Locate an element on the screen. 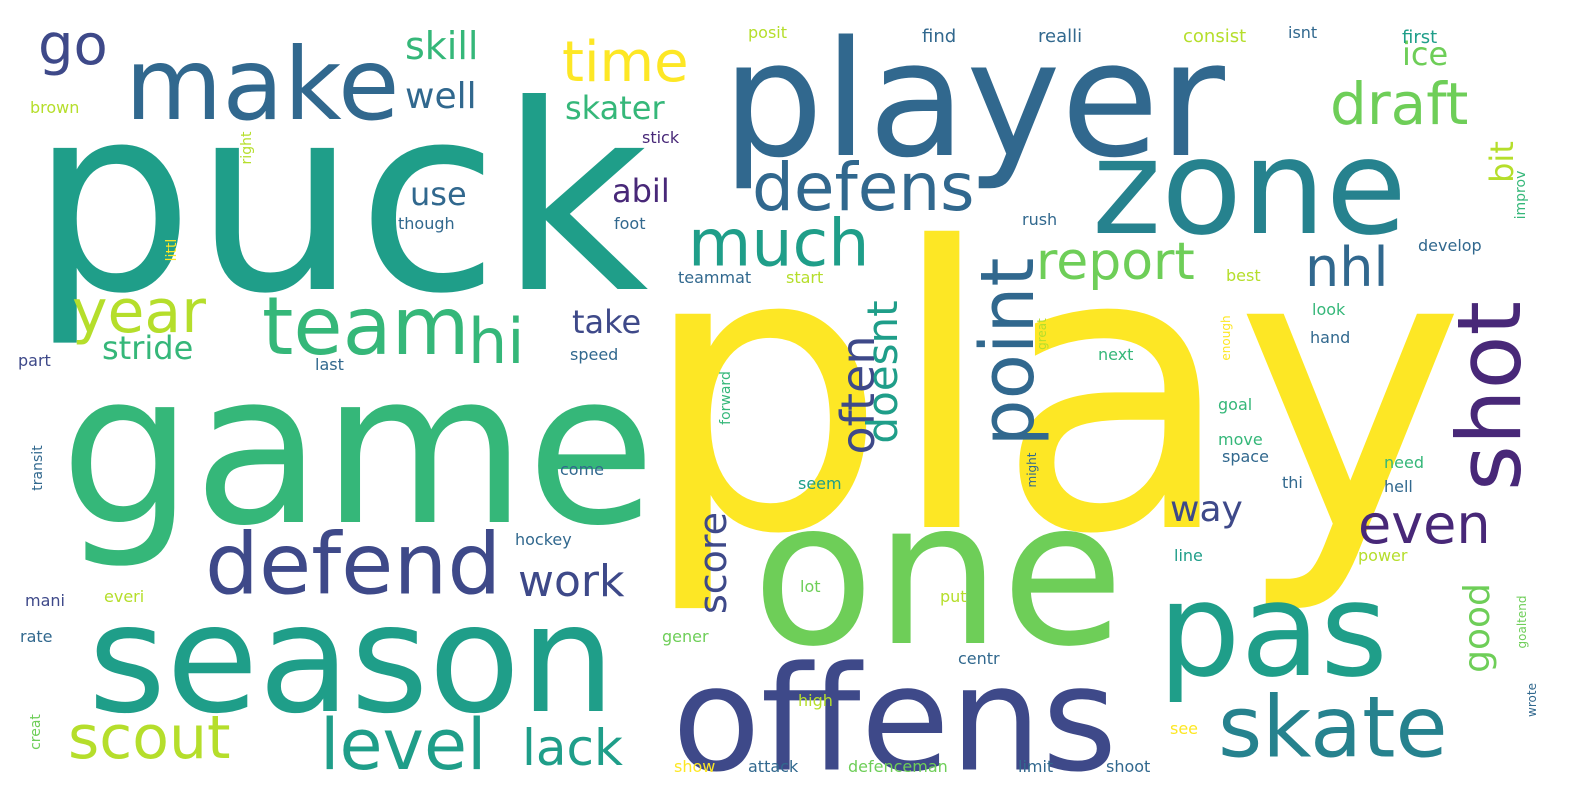 This screenshot has width=1581, height=810. word-enough: enough is located at coordinates (1226, 338).